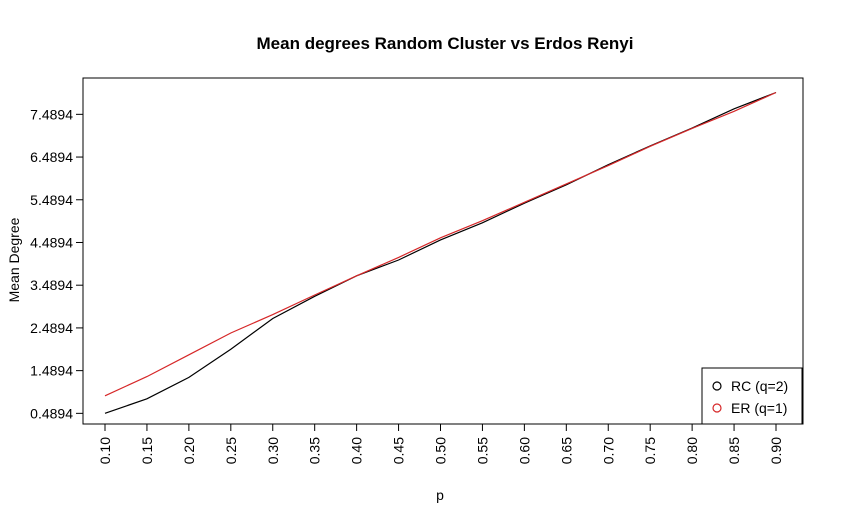 This screenshot has height=529, width=844. What do you see at coordinates (189, 450) in the screenshot?
I see `x-tick-label: 0.20` at bounding box center [189, 450].